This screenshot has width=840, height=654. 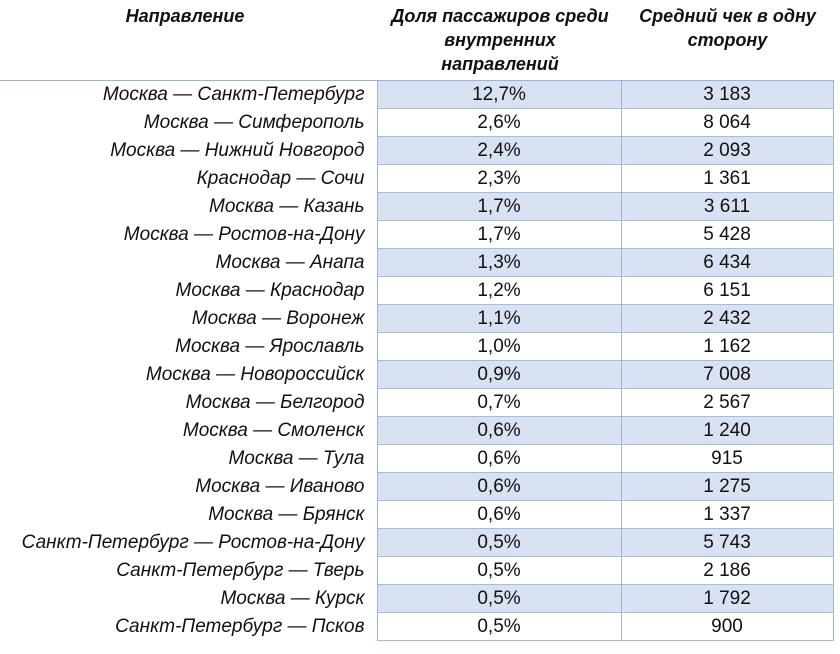 I want to click on cell-avg-check: 1 240, so click(x=727, y=430).